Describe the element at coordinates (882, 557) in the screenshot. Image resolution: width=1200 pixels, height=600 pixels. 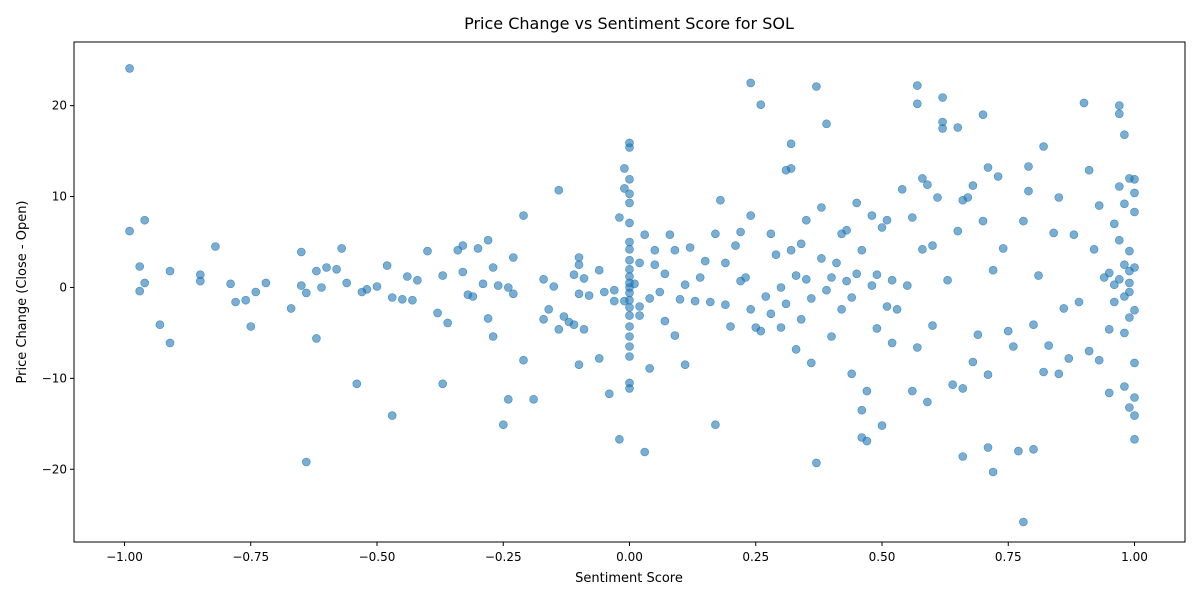
I see `x-tick-label: 0.50` at that location.